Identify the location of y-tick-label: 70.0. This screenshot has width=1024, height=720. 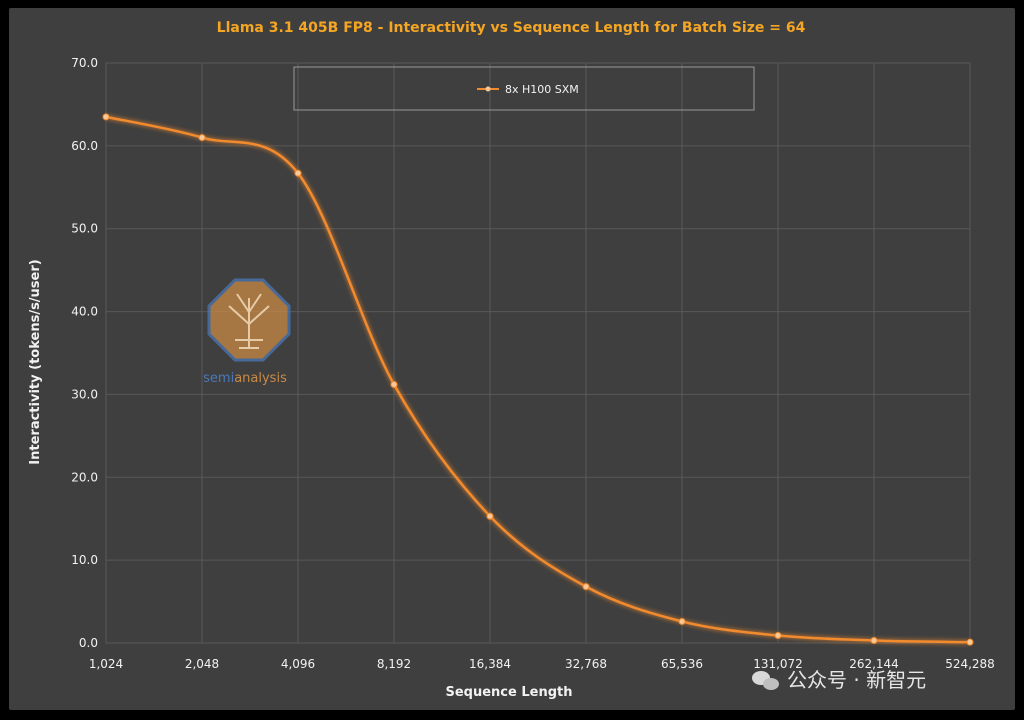
(84, 63).